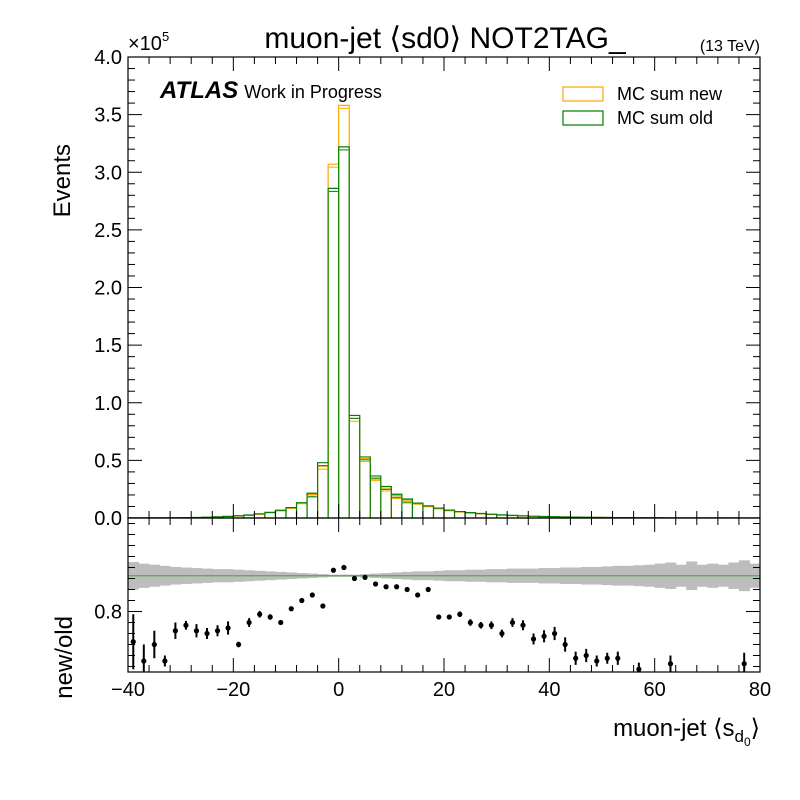  Describe the element at coordinates (108, 404) in the screenshot. I see `y-tick-label: 1.0` at that location.